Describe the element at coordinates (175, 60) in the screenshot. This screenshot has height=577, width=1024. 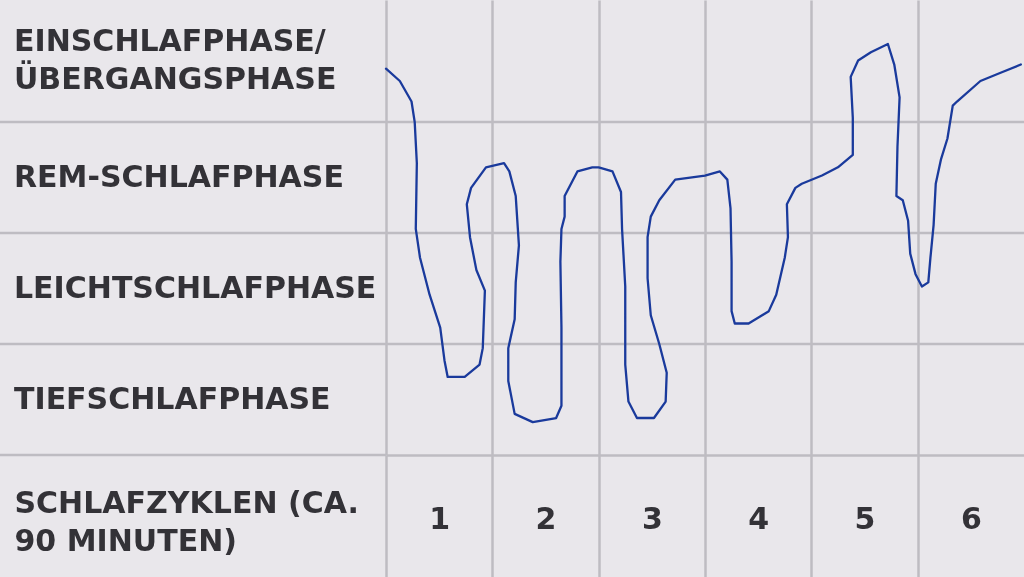
I see `text: EINSCHLAFPHASE/ÜBERGANGSPHASE` at that location.